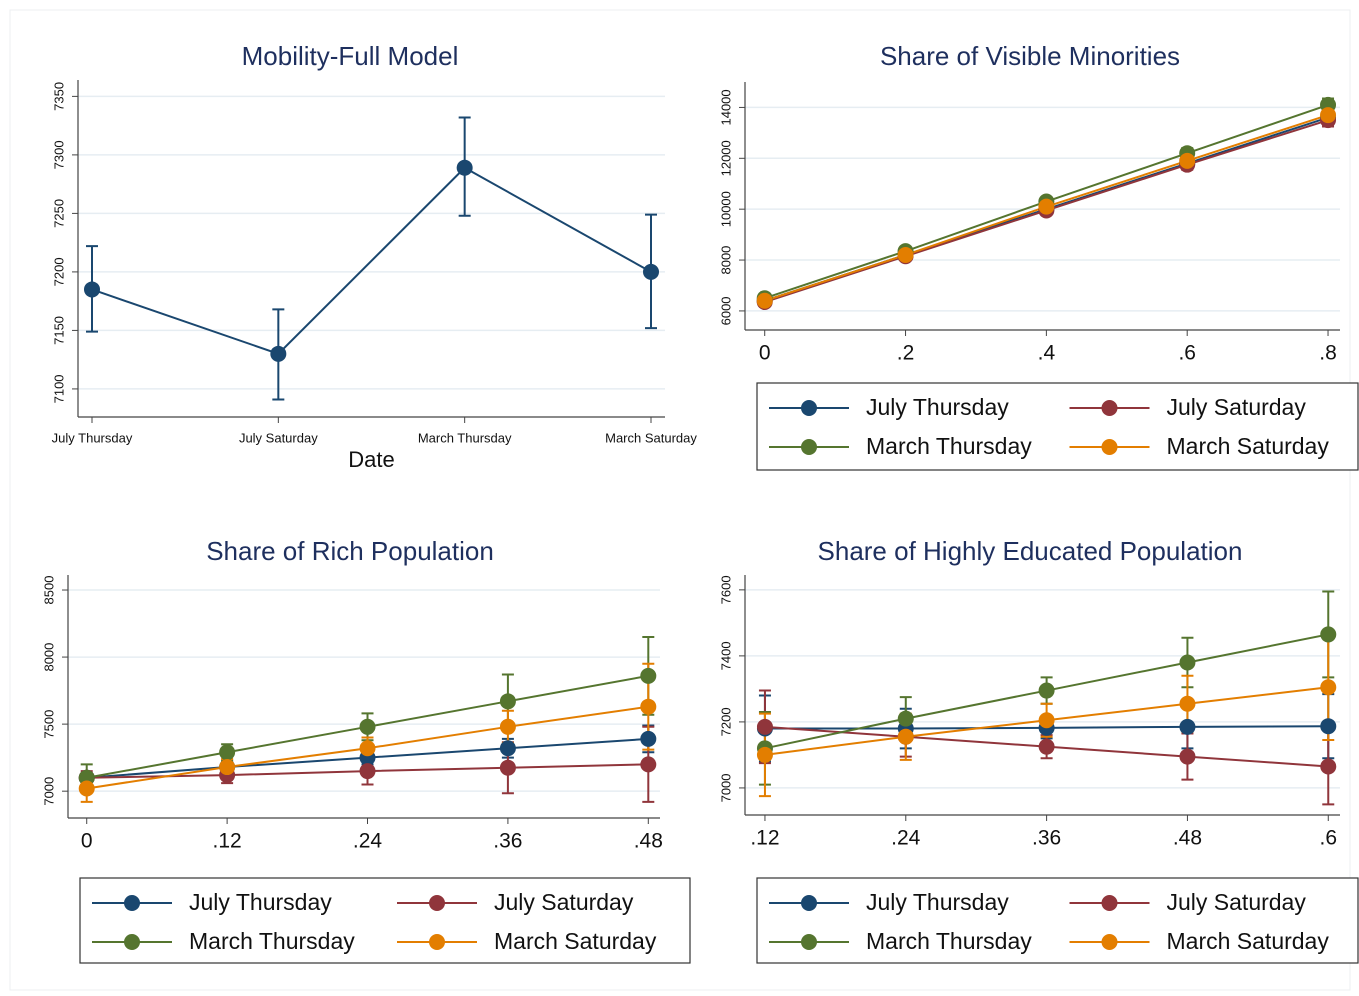 The image size is (1359, 996). Describe the element at coordinates (725, 209) in the screenshot. I see `y-tick-label: 10000` at that location.